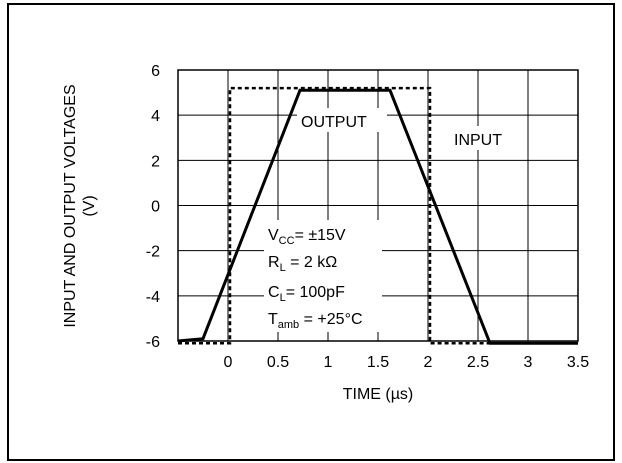  Describe the element at coordinates (302, 264) in the screenshot. I see `rl-annotation: RL = 2 kΩ` at that location.